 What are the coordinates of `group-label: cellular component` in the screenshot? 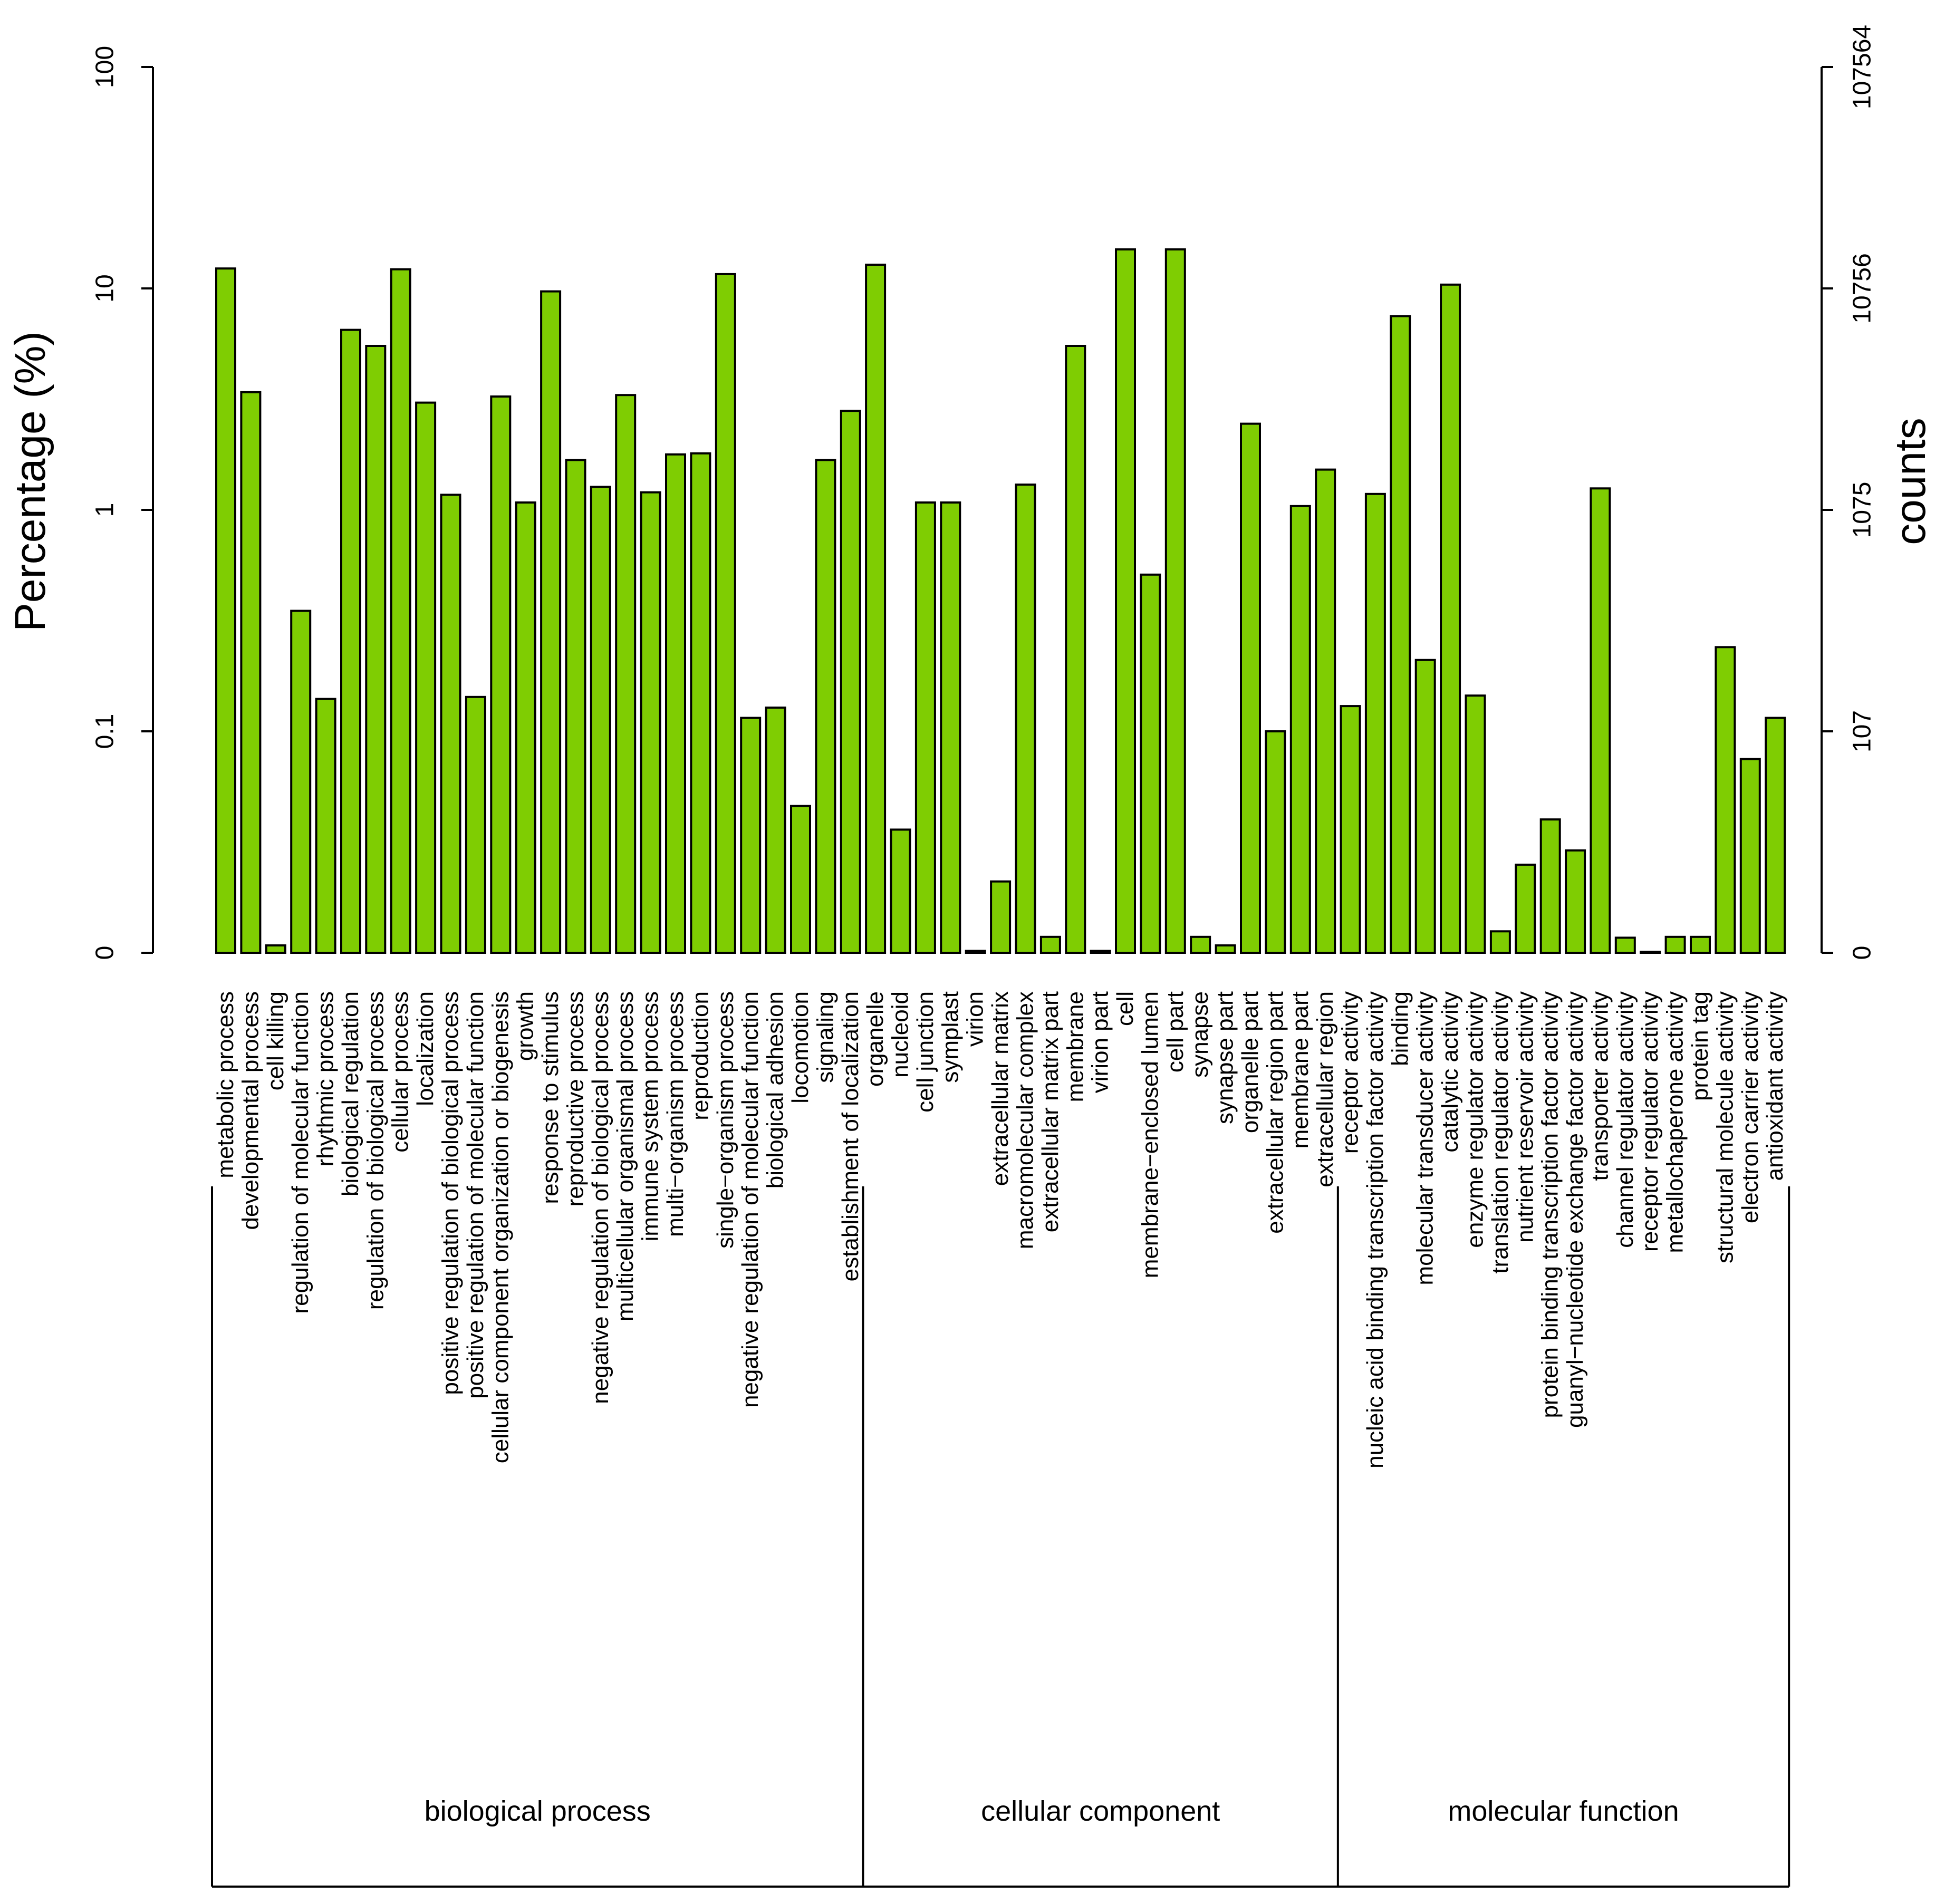 It's located at (1100, 1811).